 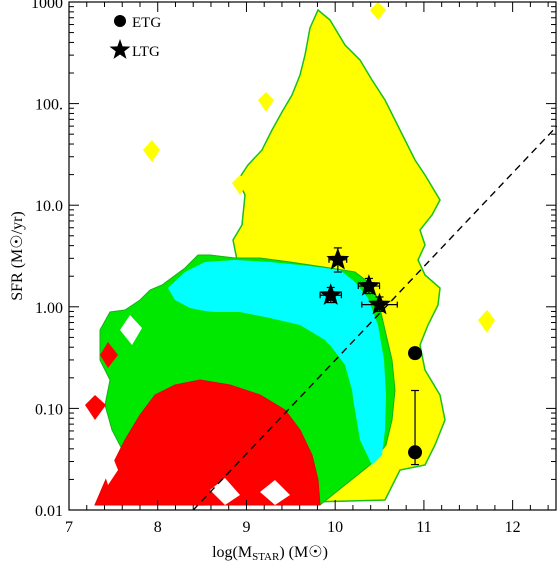 What do you see at coordinates (232, 552) in the screenshot?
I see `x-axis-label-main: log(M` at bounding box center [232, 552].